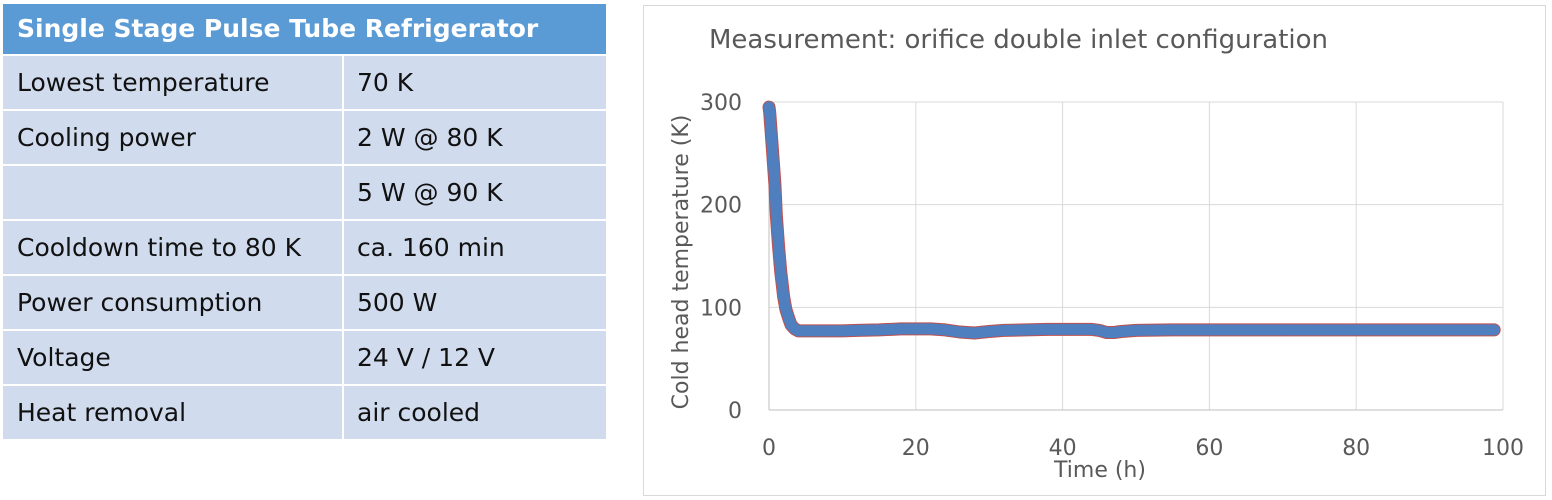 The width and height of the screenshot is (1552, 500). Describe the element at coordinates (172, 302) in the screenshot. I see `spec-label: Power consumption` at that location.